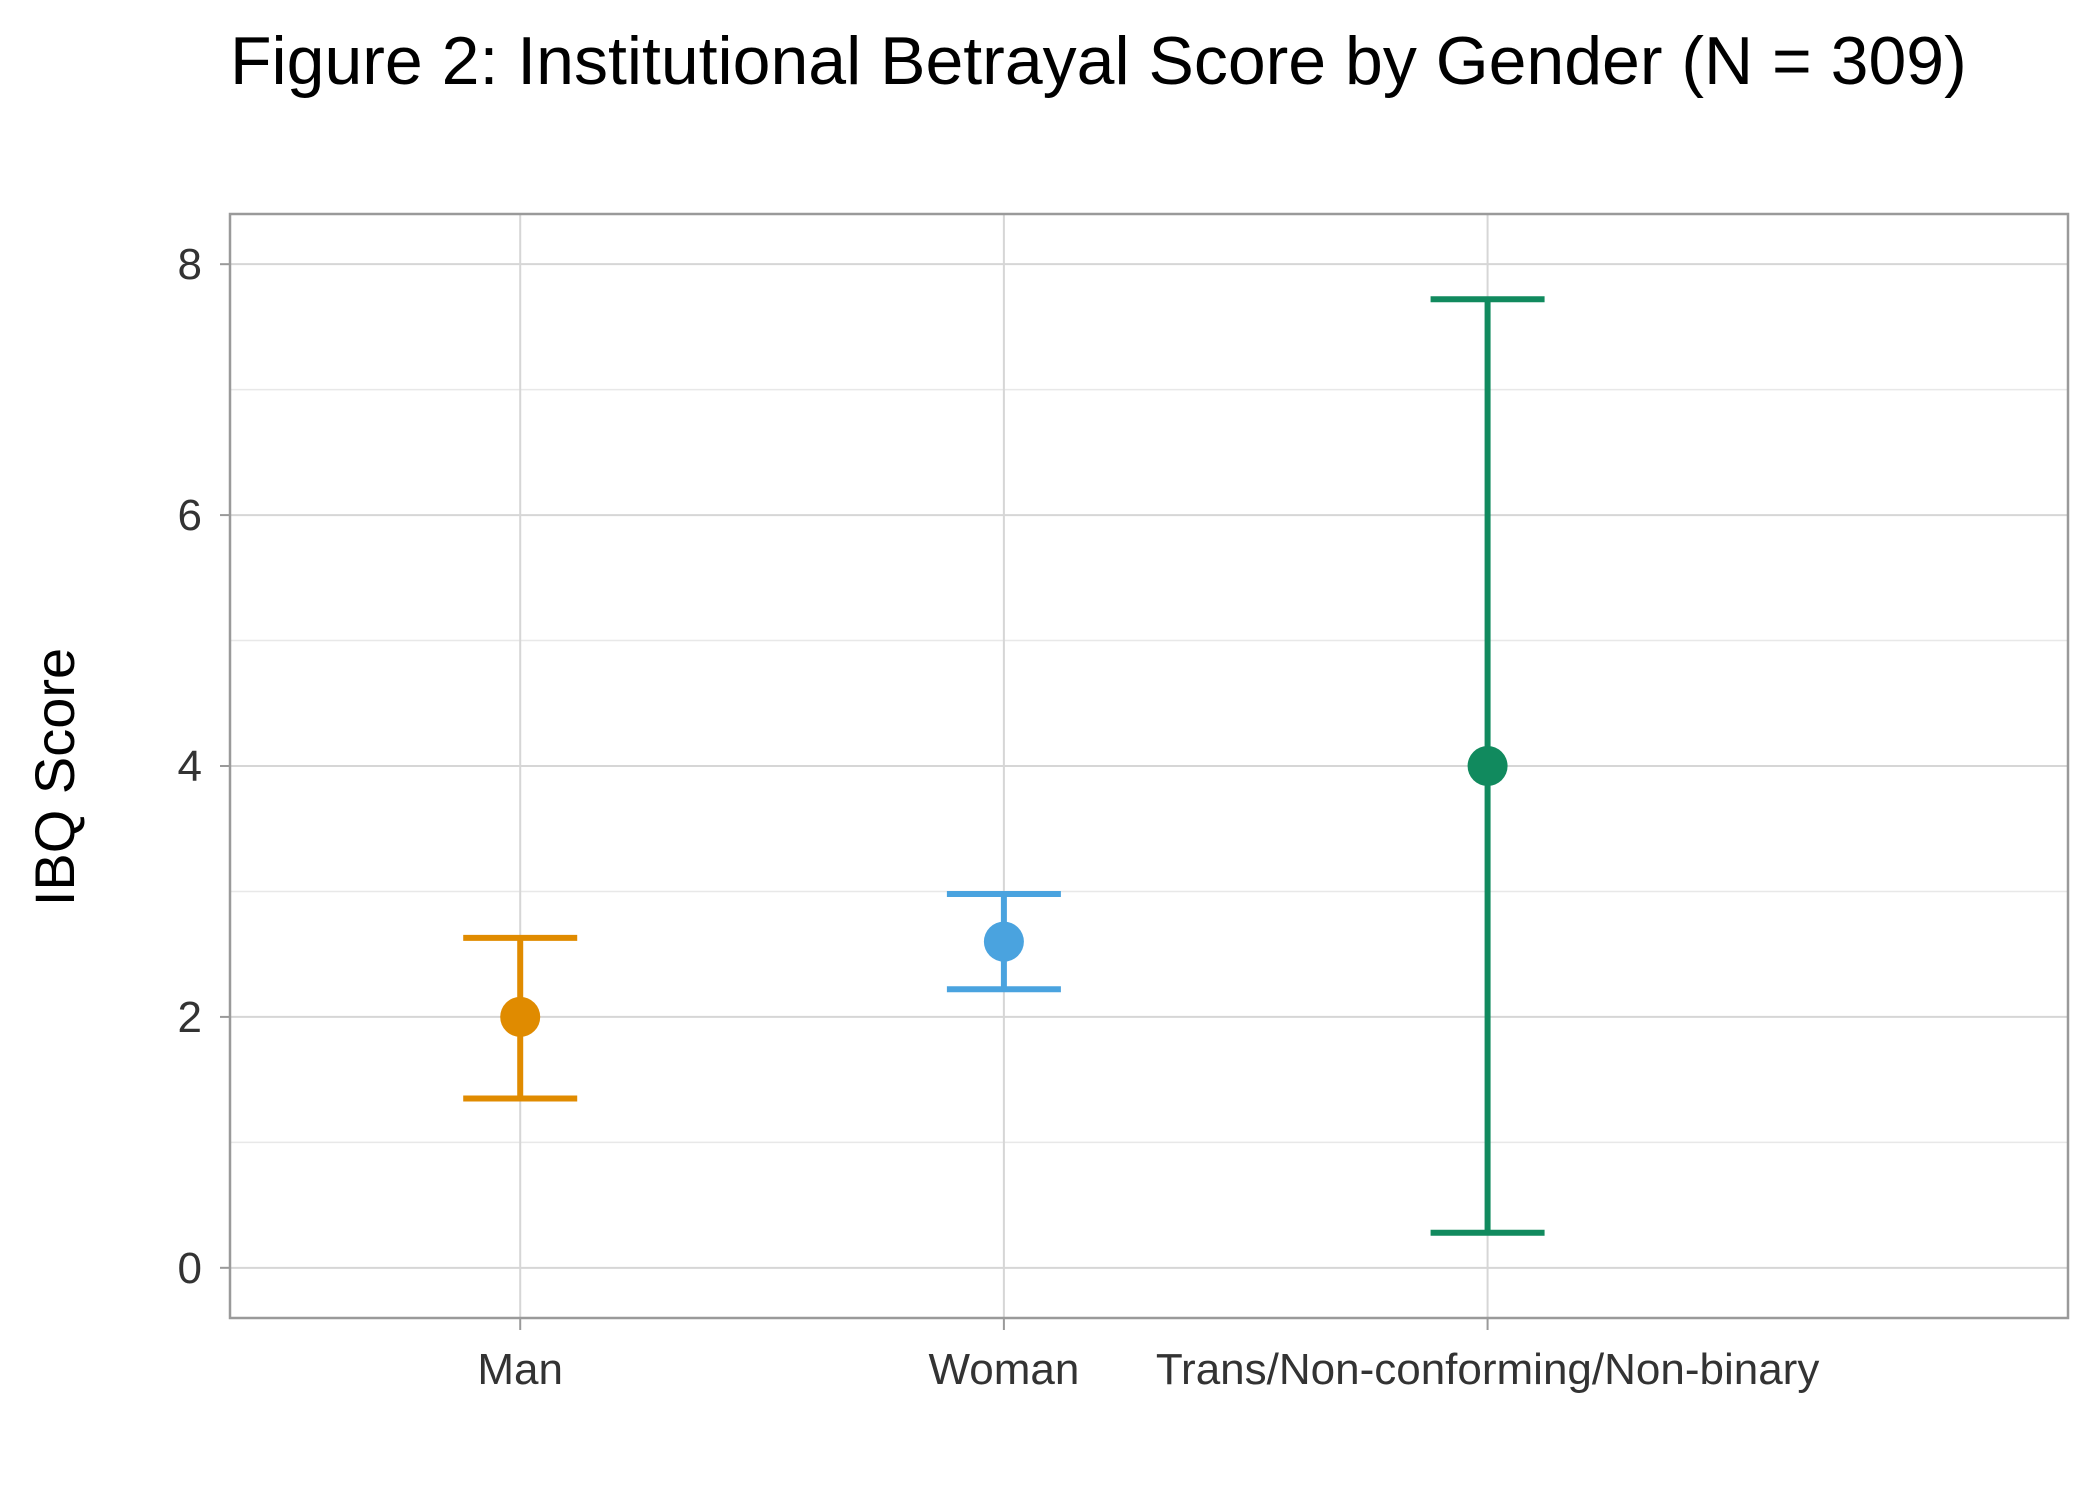  I want to click on x-tick-label: Trans/Non-conforming/Non-binary, so click(1488, 1369).